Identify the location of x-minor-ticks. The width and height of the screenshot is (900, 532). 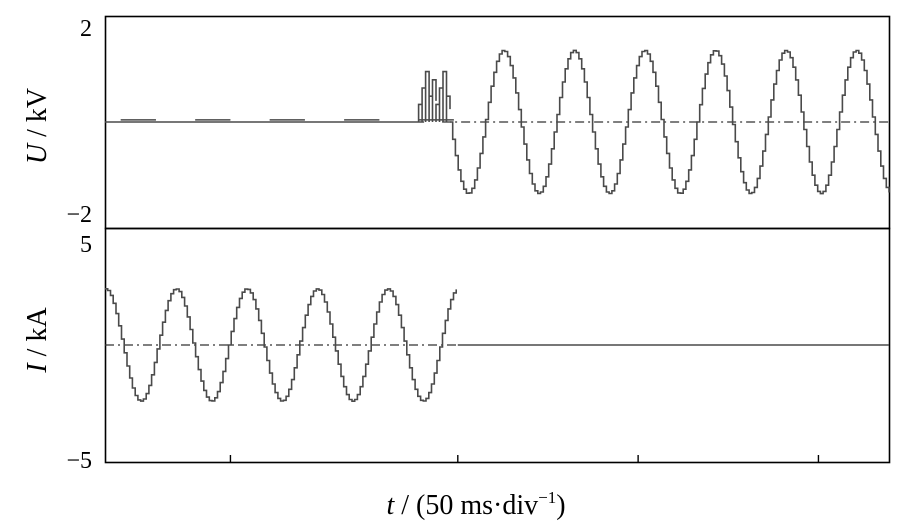
(524, 458).